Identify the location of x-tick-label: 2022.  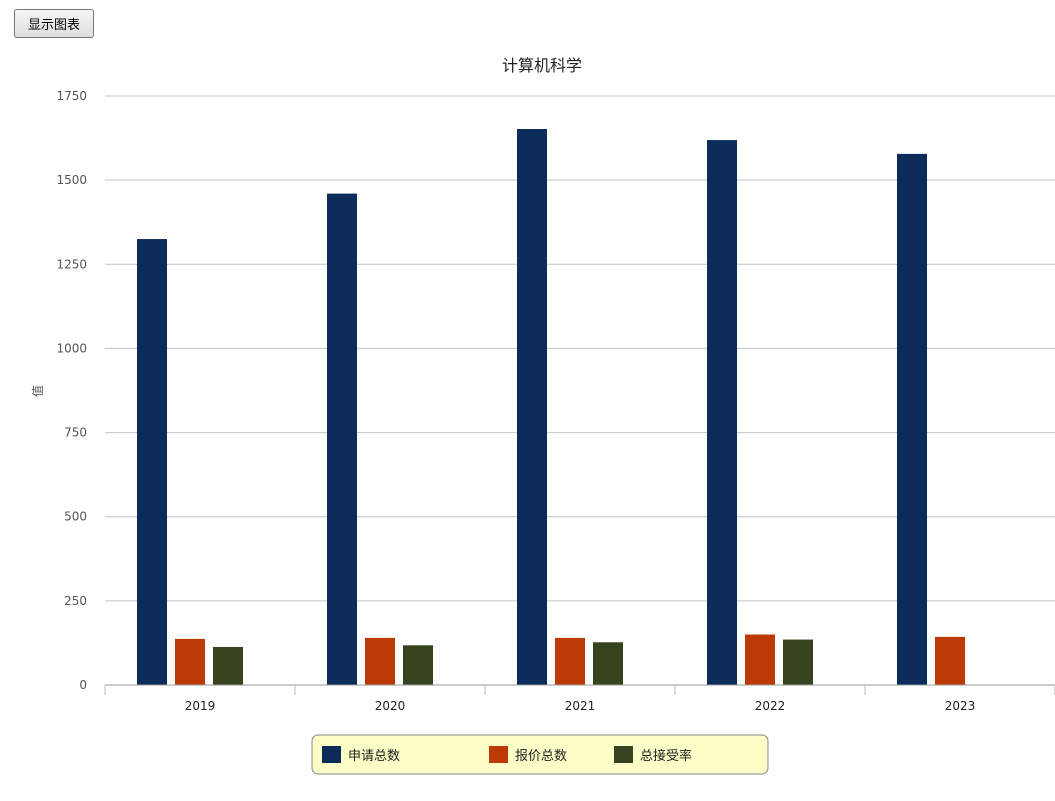
(770, 706).